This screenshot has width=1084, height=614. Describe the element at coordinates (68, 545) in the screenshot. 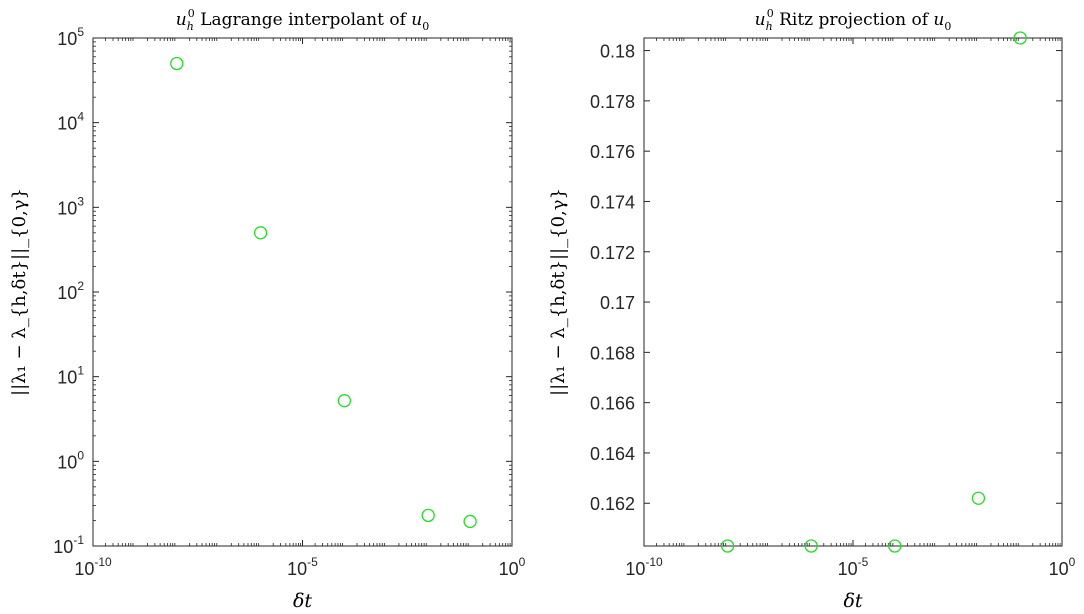

I see `y-tick-label: 10⁻¹` at that location.